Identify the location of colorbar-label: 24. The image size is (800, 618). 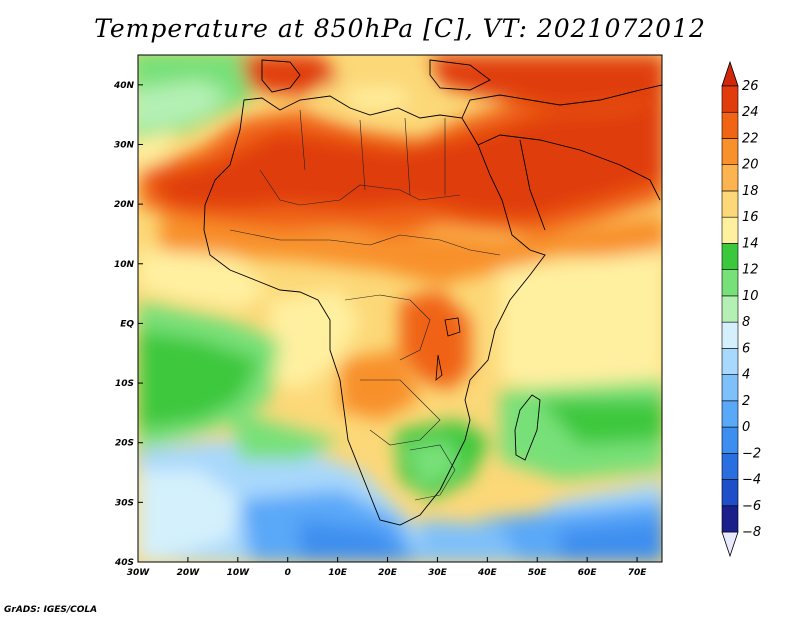
(750, 112).